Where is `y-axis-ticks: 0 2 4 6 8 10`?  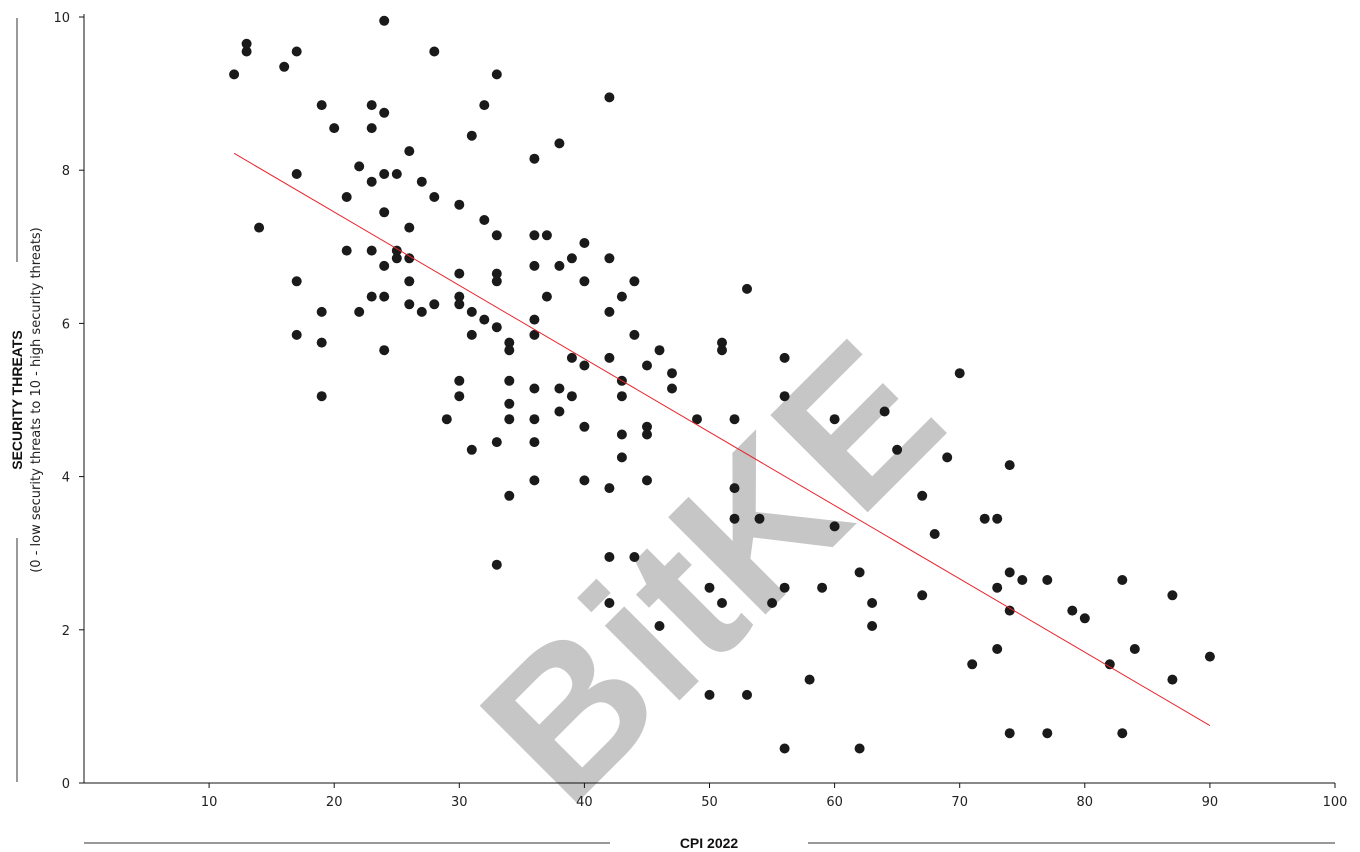
y-axis-ticks: 0 2 4 6 8 10 is located at coordinates (68, 401).